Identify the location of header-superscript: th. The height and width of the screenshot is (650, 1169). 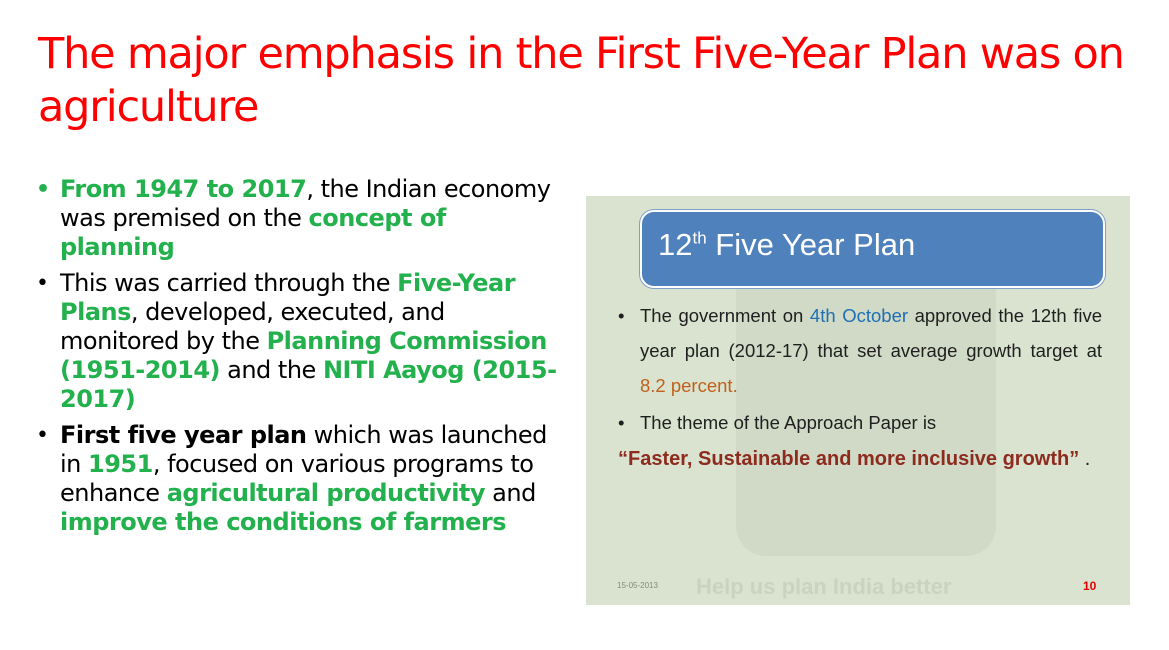
(699, 238).